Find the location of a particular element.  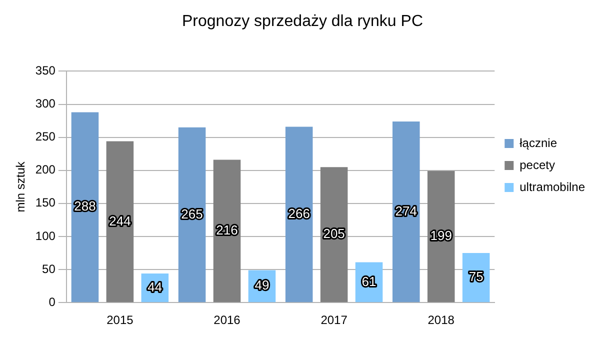

data-label: 274 is located at coordinates (406, 210).